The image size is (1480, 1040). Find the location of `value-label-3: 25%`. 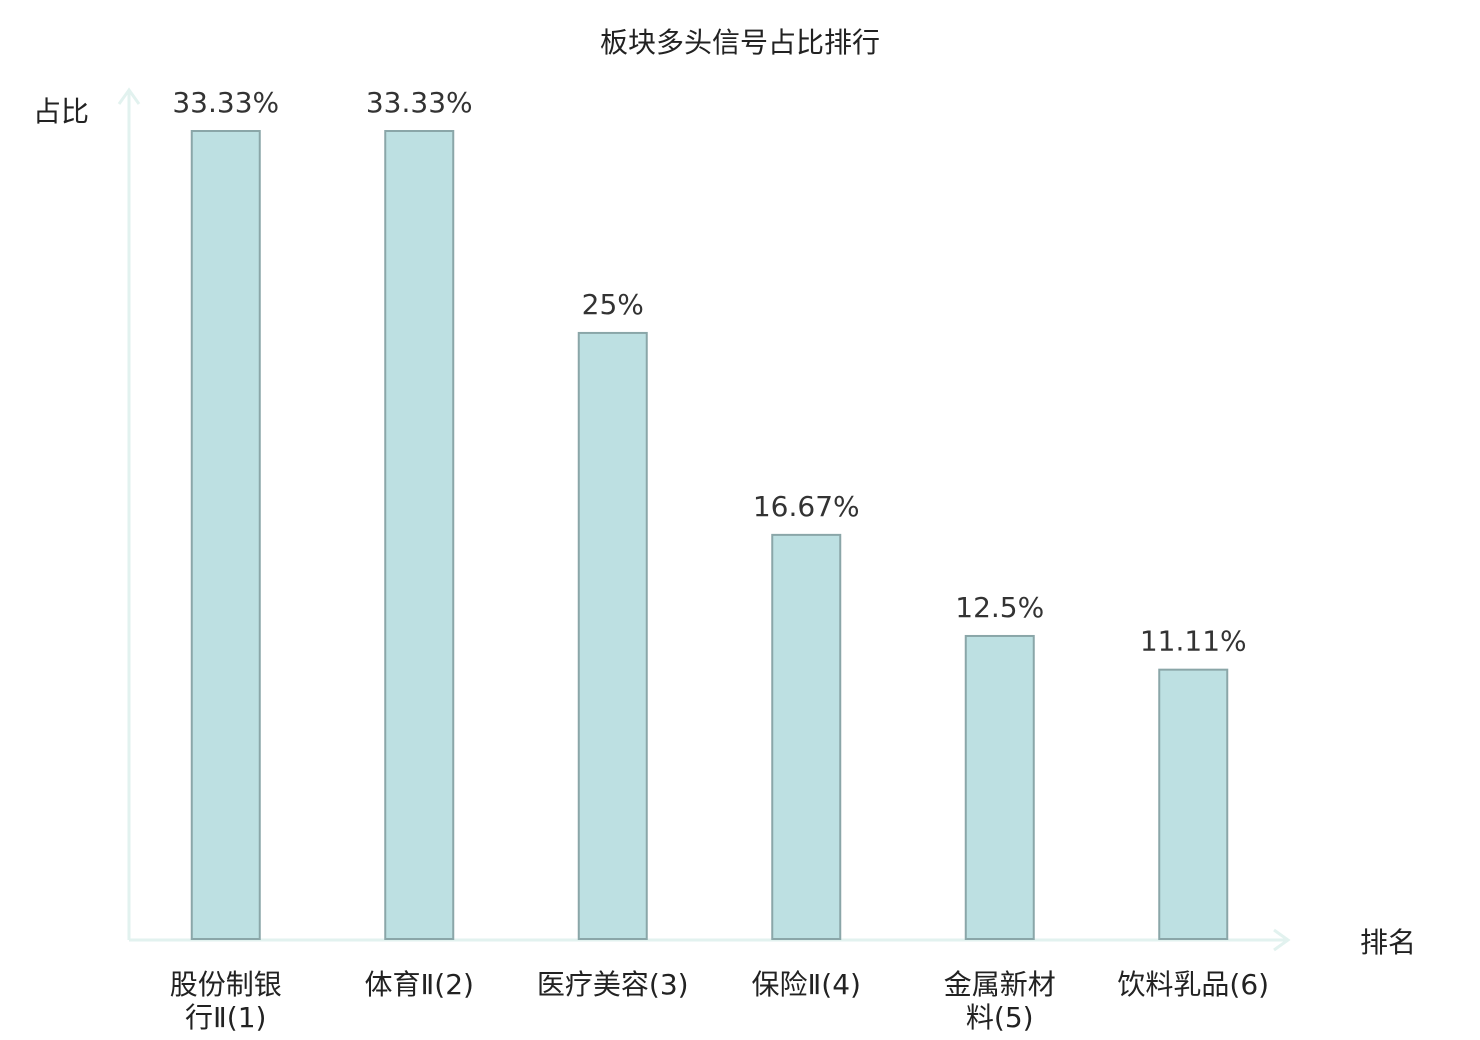

value-label-3: 25% is located at coordinates (613, 304).